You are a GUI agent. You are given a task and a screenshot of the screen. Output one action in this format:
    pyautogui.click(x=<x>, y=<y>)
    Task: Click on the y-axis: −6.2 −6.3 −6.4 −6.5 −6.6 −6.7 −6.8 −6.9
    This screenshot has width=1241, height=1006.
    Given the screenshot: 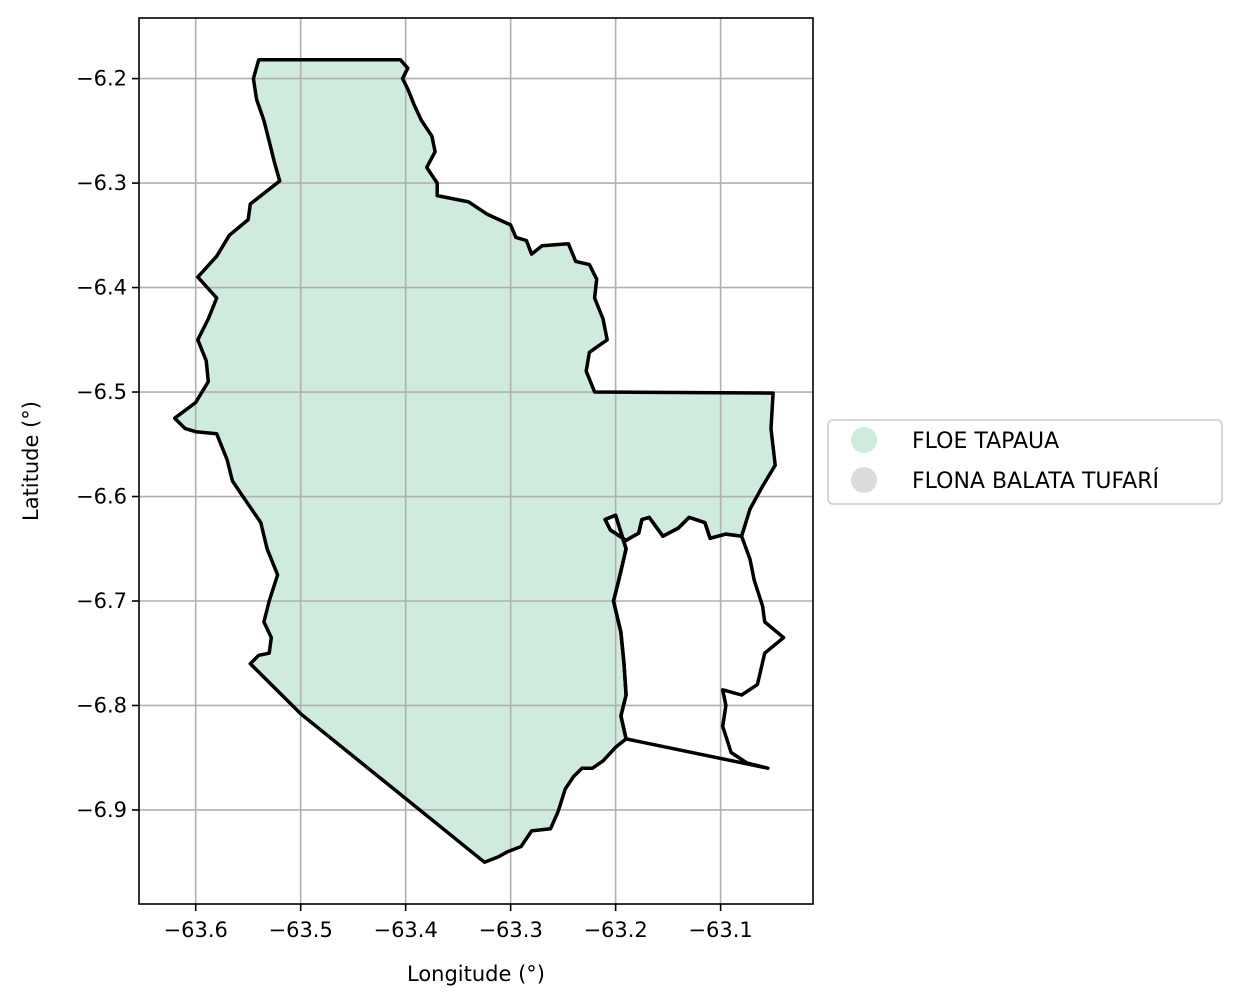 What is the action you would take?
    pyautogui.click(x=107, y=444)
    